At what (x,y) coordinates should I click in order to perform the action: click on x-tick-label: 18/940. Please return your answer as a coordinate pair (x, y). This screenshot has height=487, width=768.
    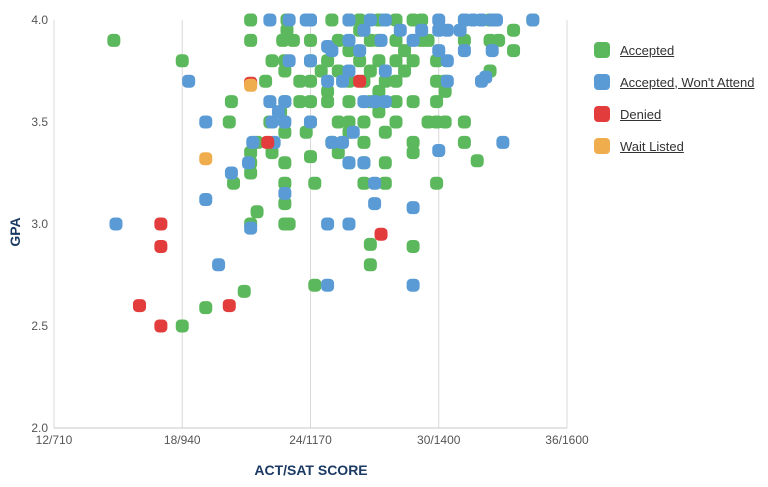
    Looking at the image, I should click on (182, 440).